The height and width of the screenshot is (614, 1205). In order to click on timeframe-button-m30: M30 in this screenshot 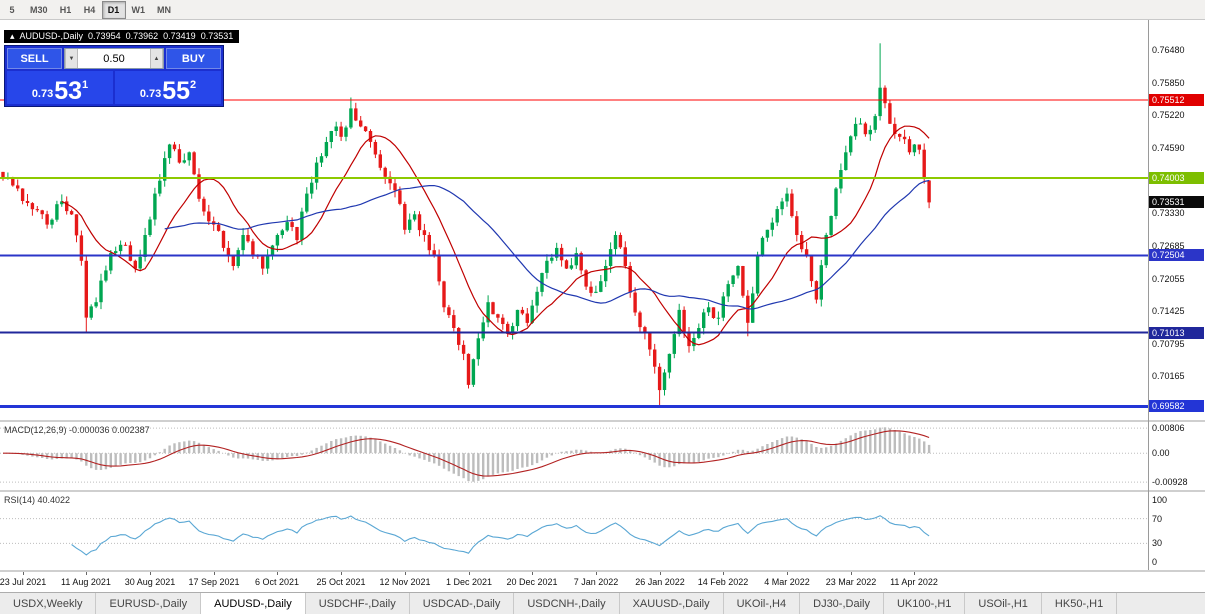, I will do `click(39, 10)`.